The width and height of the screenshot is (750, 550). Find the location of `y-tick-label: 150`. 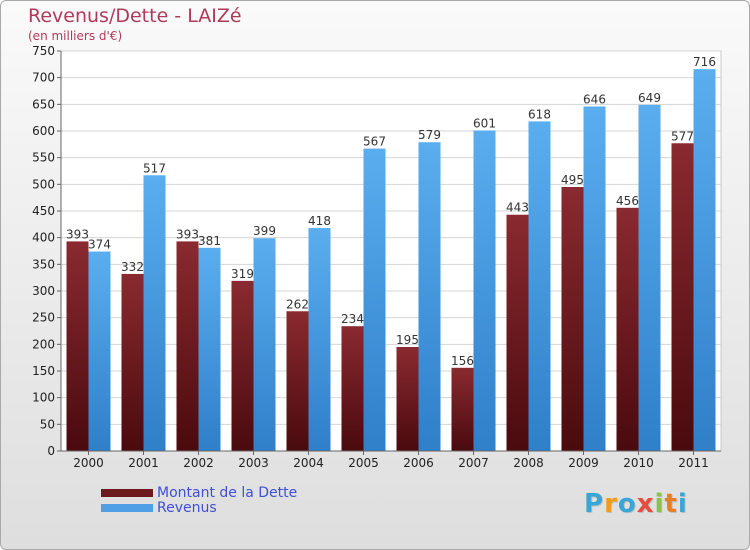

y-tick-label: 150 is located at coordinates (43, 371).